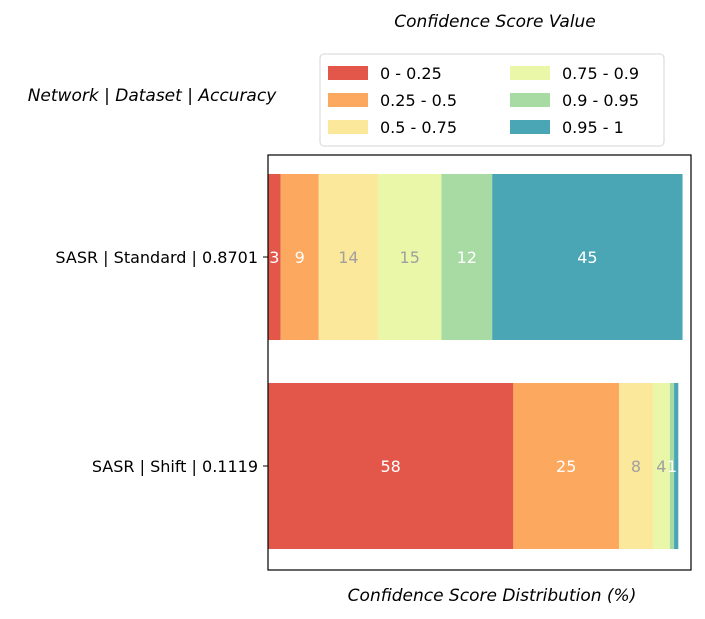 This screenshot has height=619, width=705. What do you see at coordinates (600, 73) in the screenshot?
I see `legend-label-4: 0.75 - 0.9` at bounding box center [600, 73].